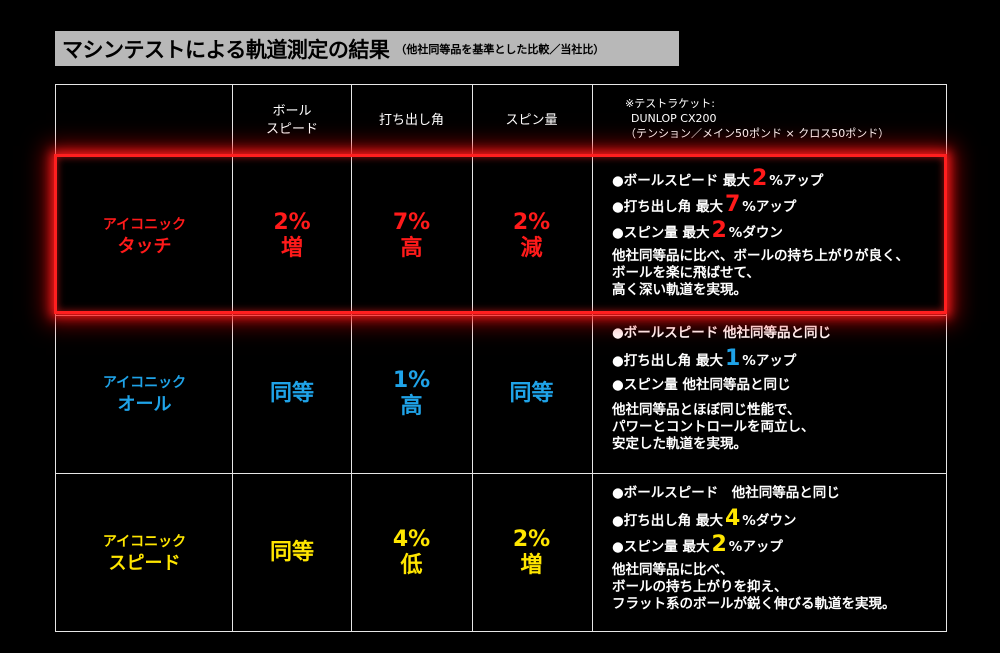  What do you see at coordinates (531, 565) in the screenshot?
I see `speed-spin-word: 増` at bounding box center [531, 565].